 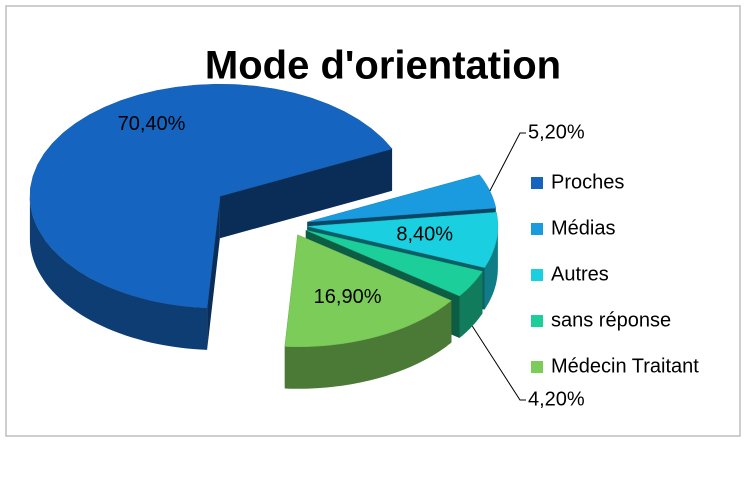 What do you see at coordinates (383, 66) in the screenshot?
I see `chart-title: Mode d'orientation` at bounding box center [383, 66].